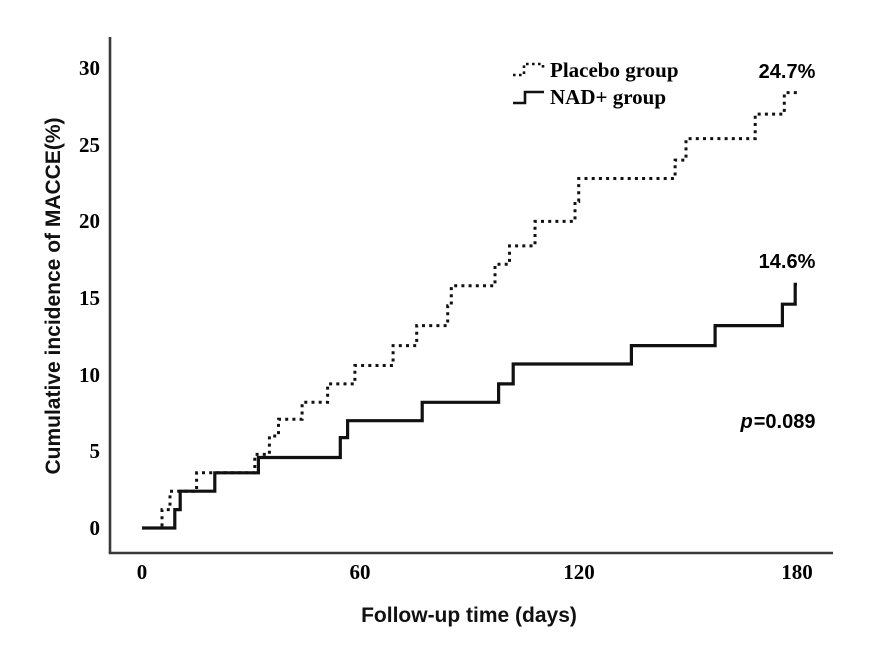 This screenshot has height=656, width=874. Describe the element at coordinates (89, 68) in the screenshot. I see `y-tick-label: 30` at that location.